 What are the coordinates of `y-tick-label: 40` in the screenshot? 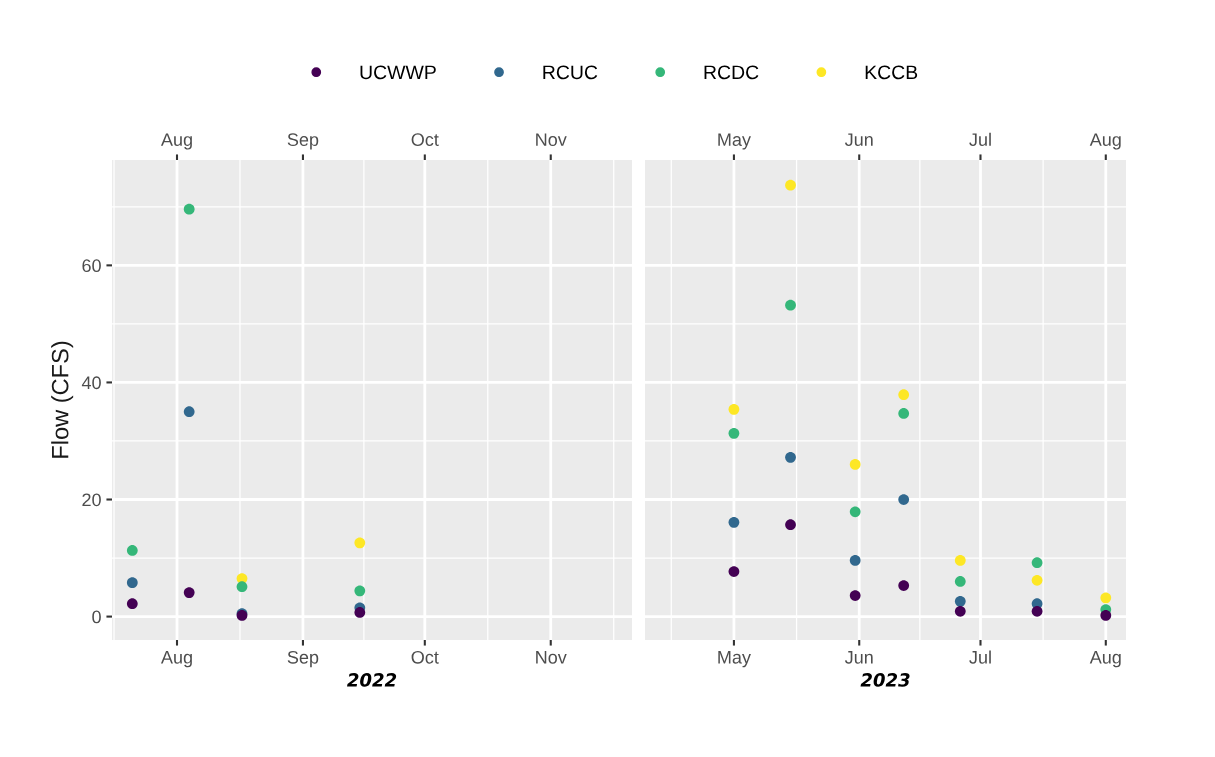 It's located at (91, 383).